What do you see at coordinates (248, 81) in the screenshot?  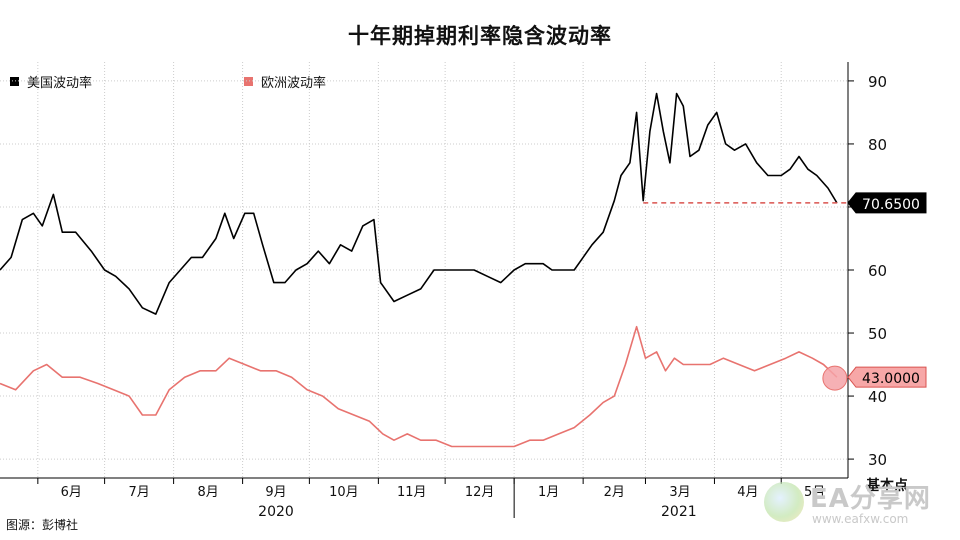 I see `legend-swatch-eu` at bounding box center [248, 81].